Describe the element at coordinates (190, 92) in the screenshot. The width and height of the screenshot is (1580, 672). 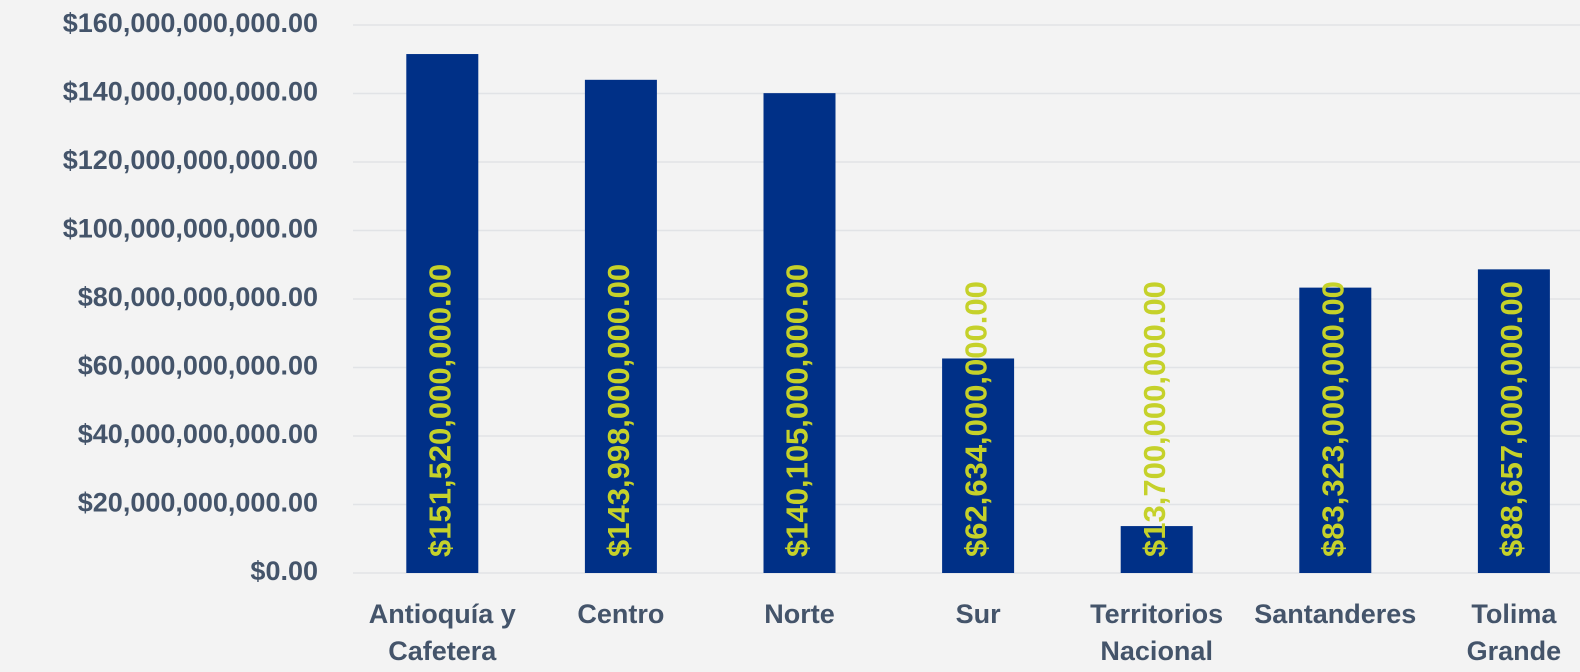
I see `y-tick-label: $140,000,000,000.00` at that location.